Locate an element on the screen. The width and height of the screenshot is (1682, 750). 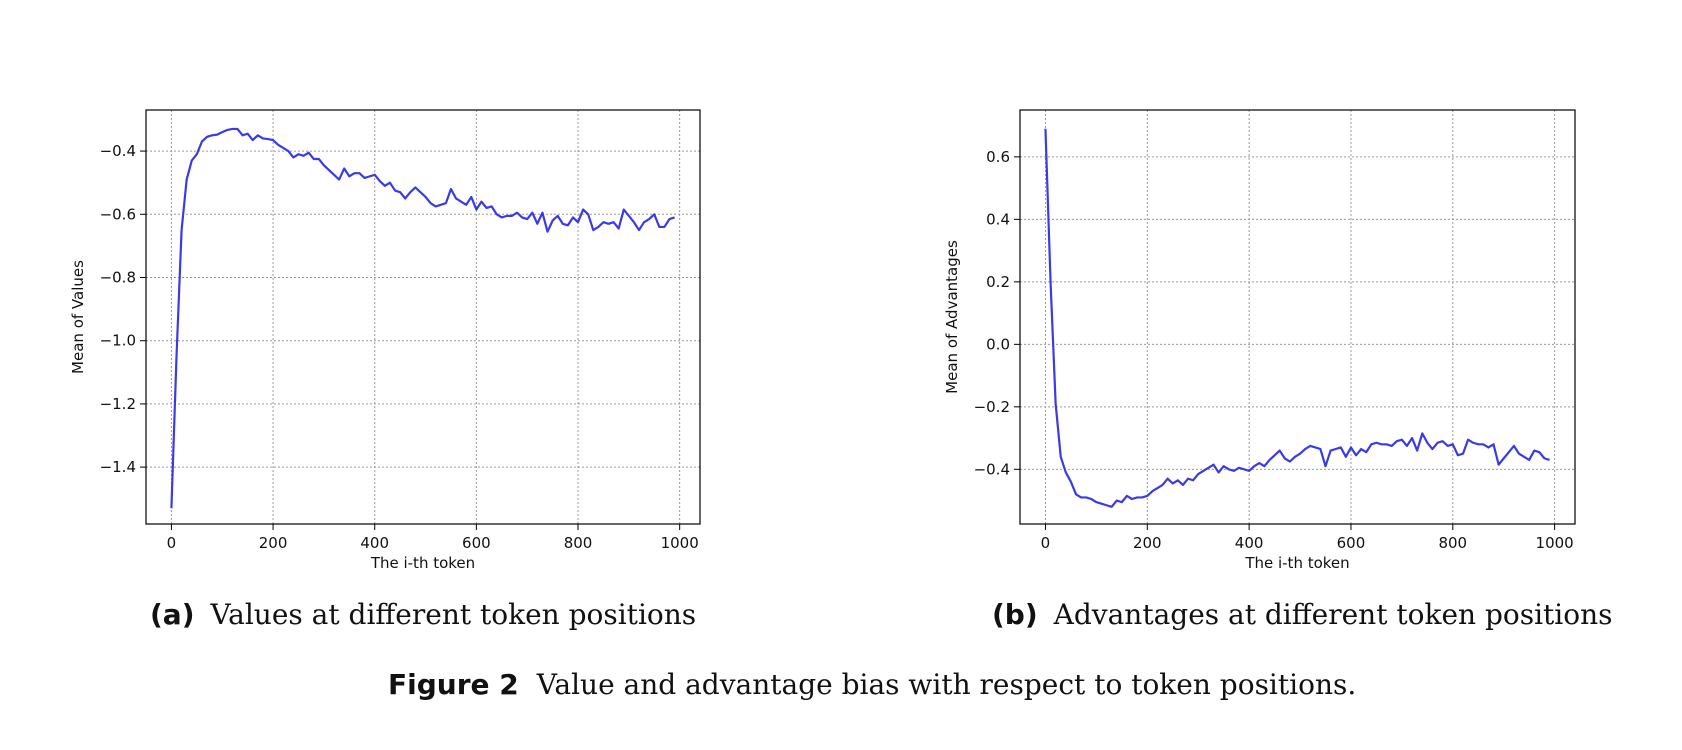
panel-caption-a: (a) Values at different token positions is located at coordinates (423, 614).